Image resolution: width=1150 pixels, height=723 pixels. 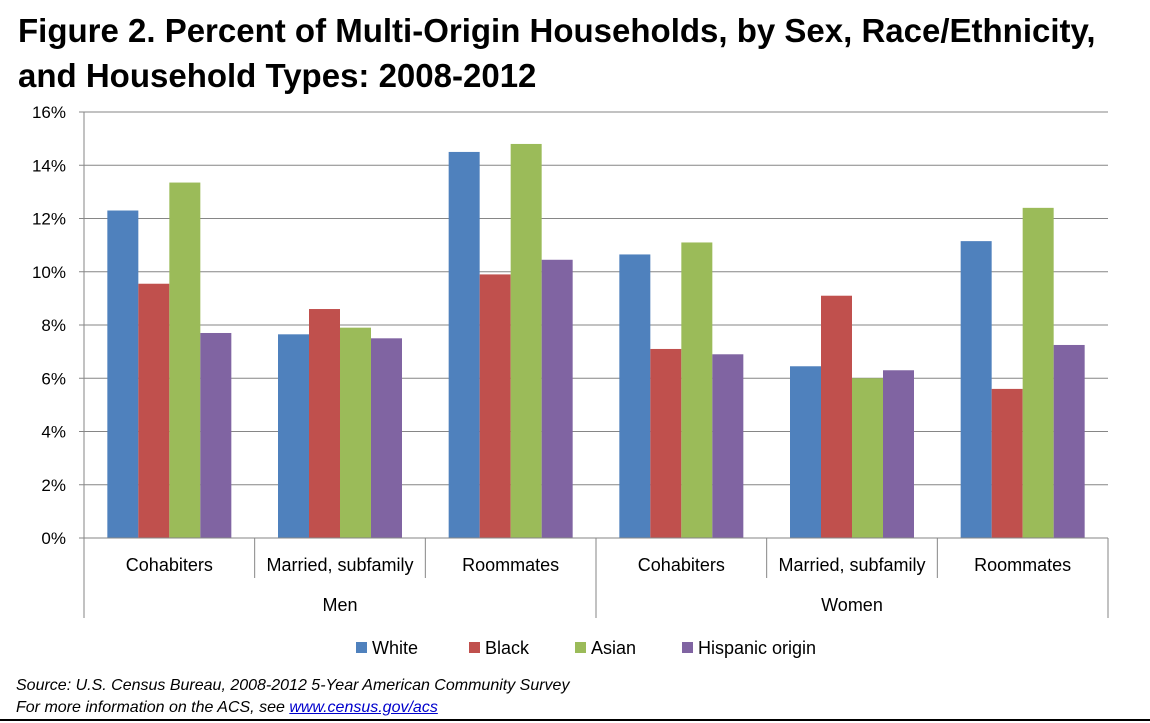 What do you see at coordinates (53, 485) in the screenshot?
I see `y-tick-label: 2%` at bounding box center [53, 485].